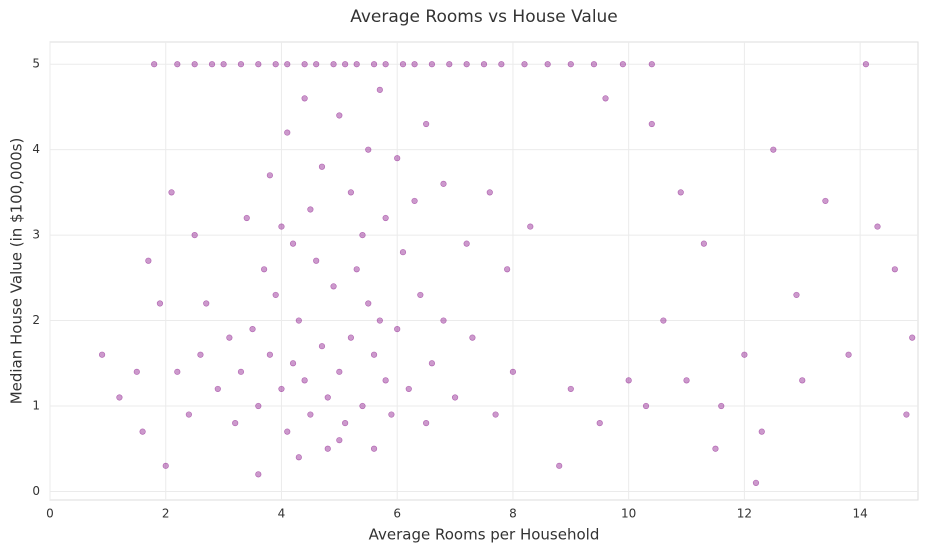 The width and height of the screenshot is (925, 555). I want to click on x-tick-label: 4, so click(282, 514).